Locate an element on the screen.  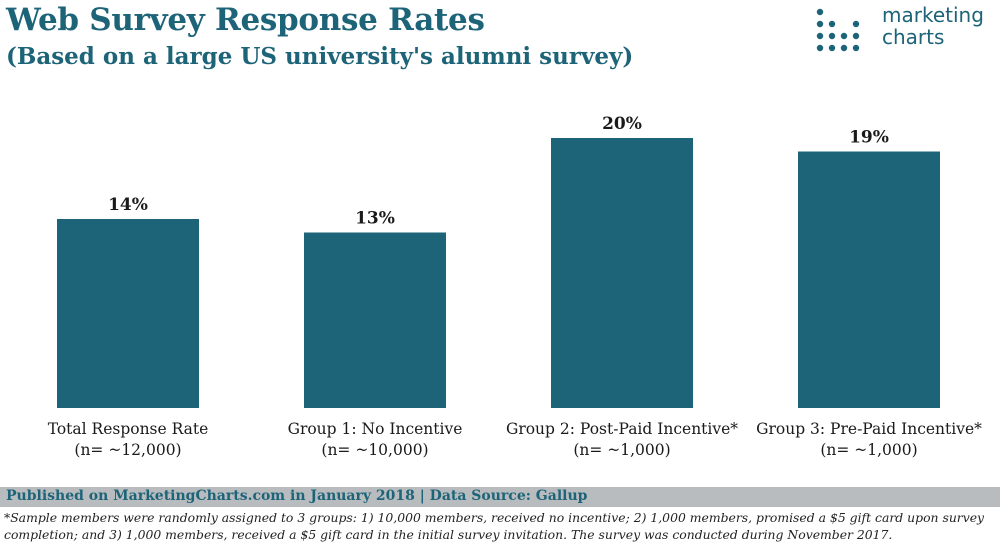
bar-value-label-2: 13% is located at coordinates (375, 219).